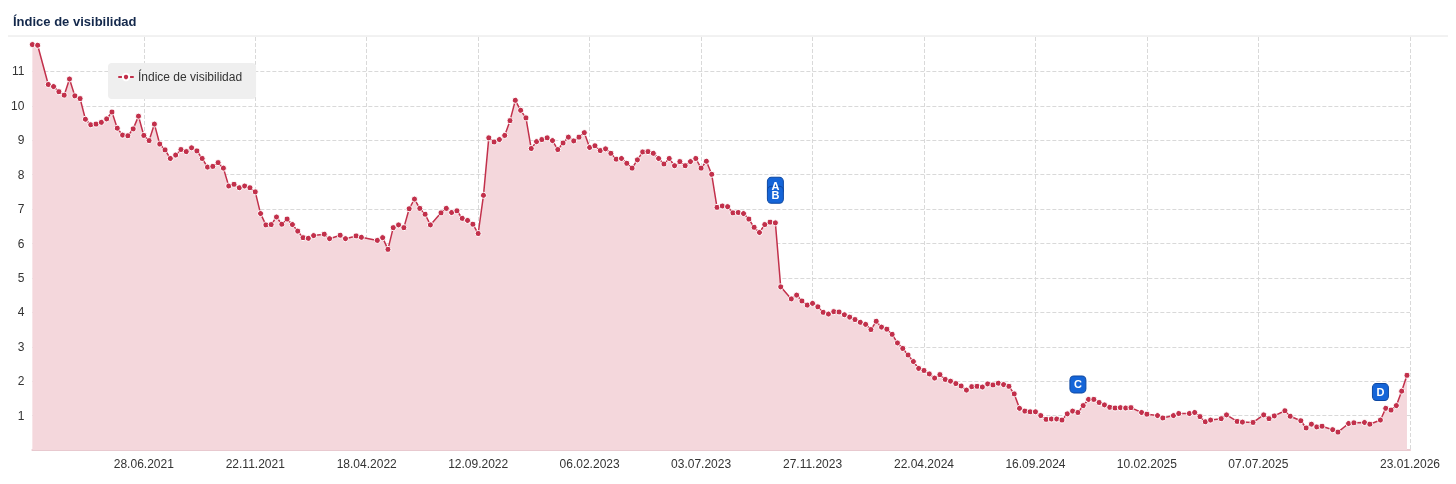 This screenshot has height=484, width=1456. I want to click on y-tick-label: 8, so click(21, 174).